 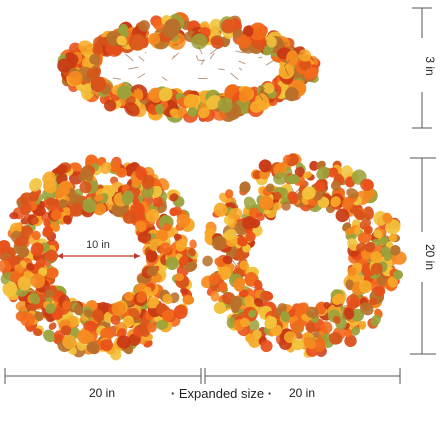 I want to click on inner-diameter-marker: 10 in, so click(x=98, y=249).